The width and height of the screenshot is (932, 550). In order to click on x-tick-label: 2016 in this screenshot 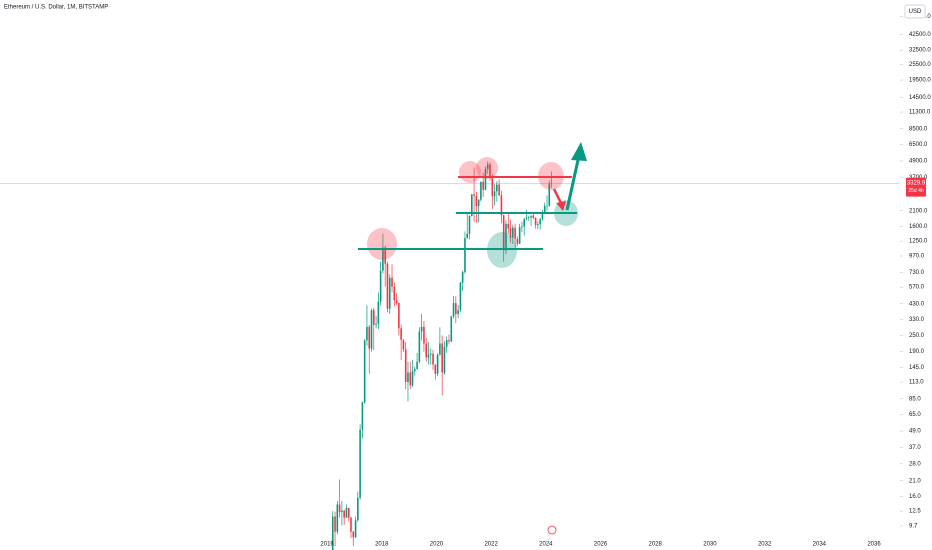, I will do `click(327, 545)`.